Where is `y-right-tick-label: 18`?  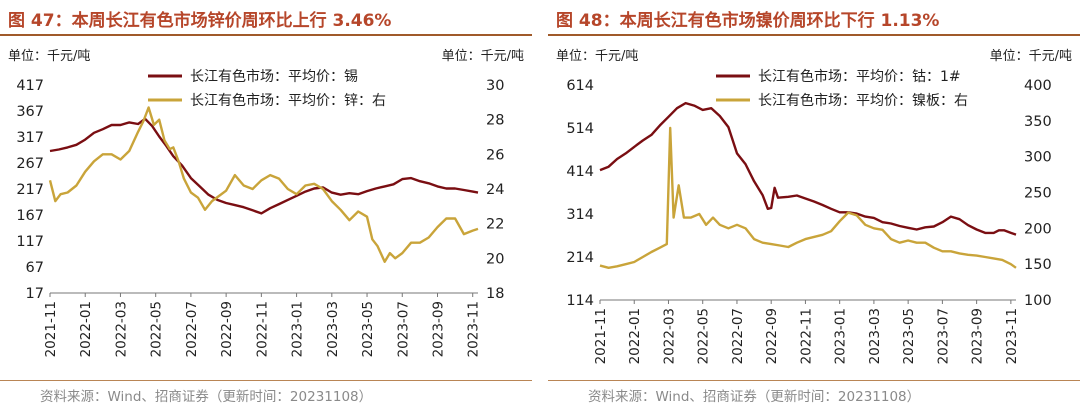
y-right-tick-label: 18 is located at coordinates (495, 294).